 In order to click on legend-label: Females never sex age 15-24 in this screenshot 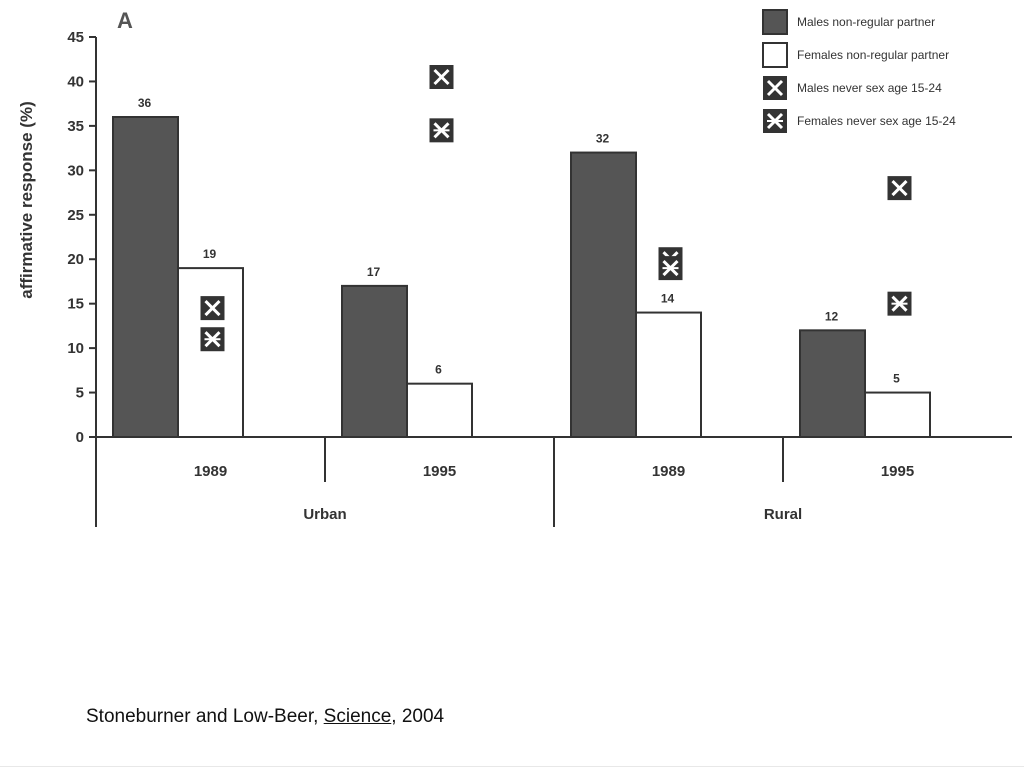, I will do `click(876, 121)`.